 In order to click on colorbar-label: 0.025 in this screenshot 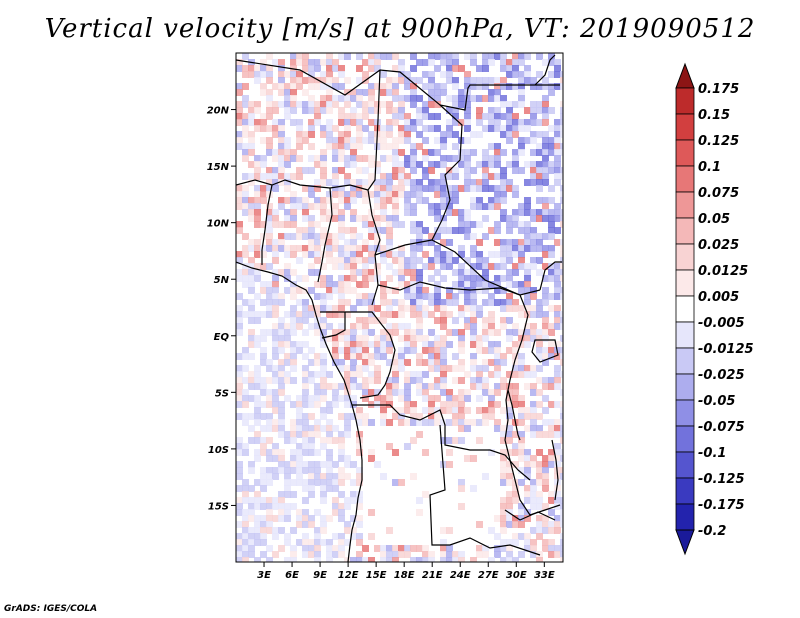, I will do `click(718, 245)`.